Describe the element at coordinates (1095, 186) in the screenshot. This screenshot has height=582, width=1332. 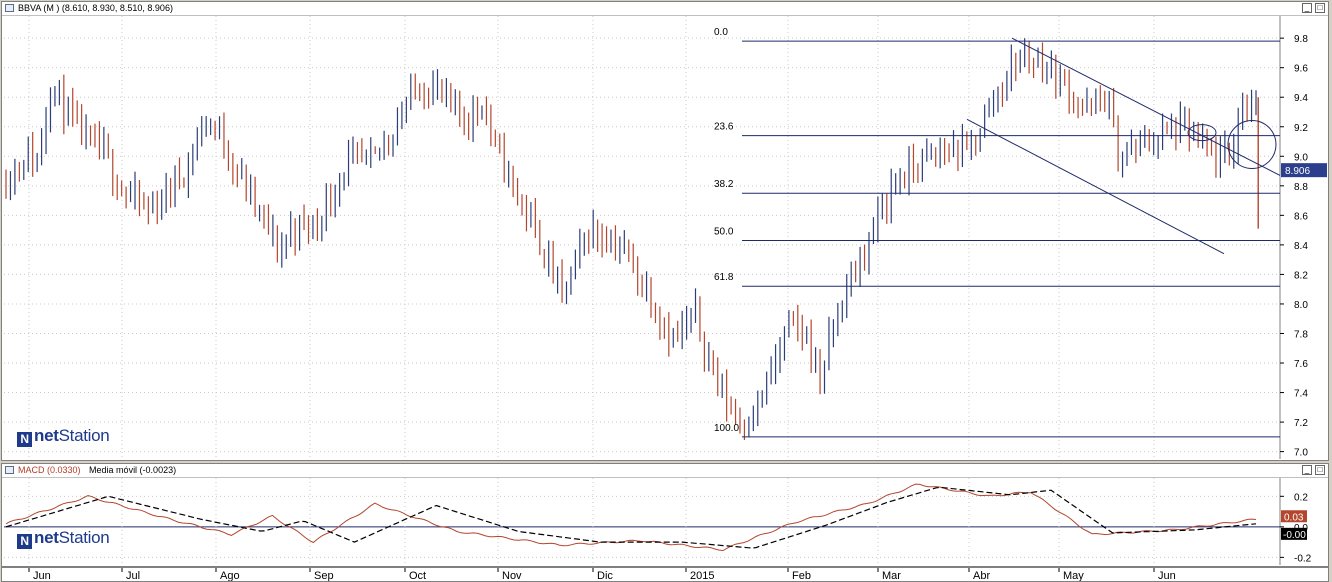
I see `channel-lower-line` at that location.